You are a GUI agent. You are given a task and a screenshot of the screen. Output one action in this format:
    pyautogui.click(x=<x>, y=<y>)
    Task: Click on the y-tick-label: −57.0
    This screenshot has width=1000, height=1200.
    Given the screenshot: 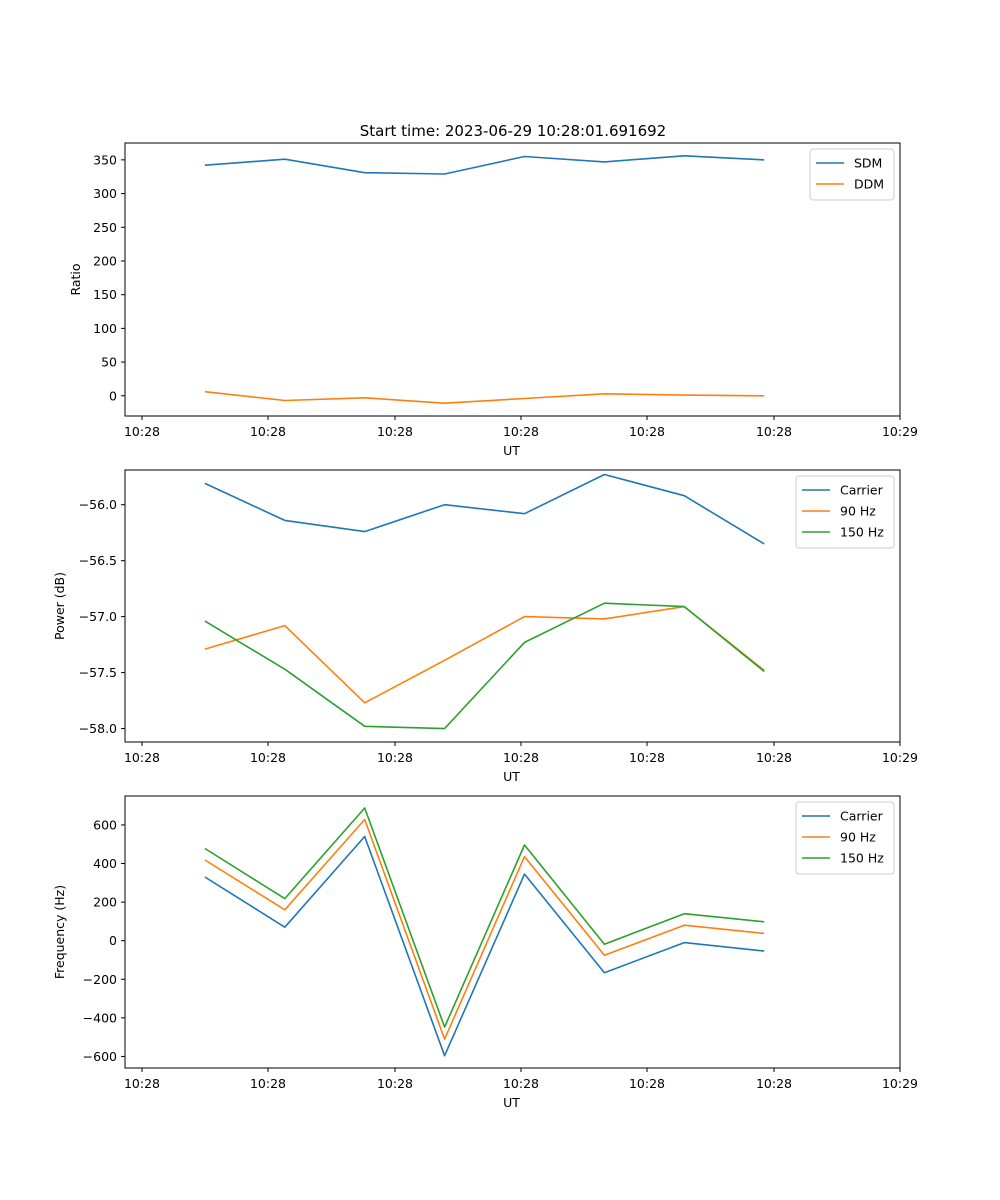 What is the action you would take?
    pyautogui.click(x=98, y=616)
    